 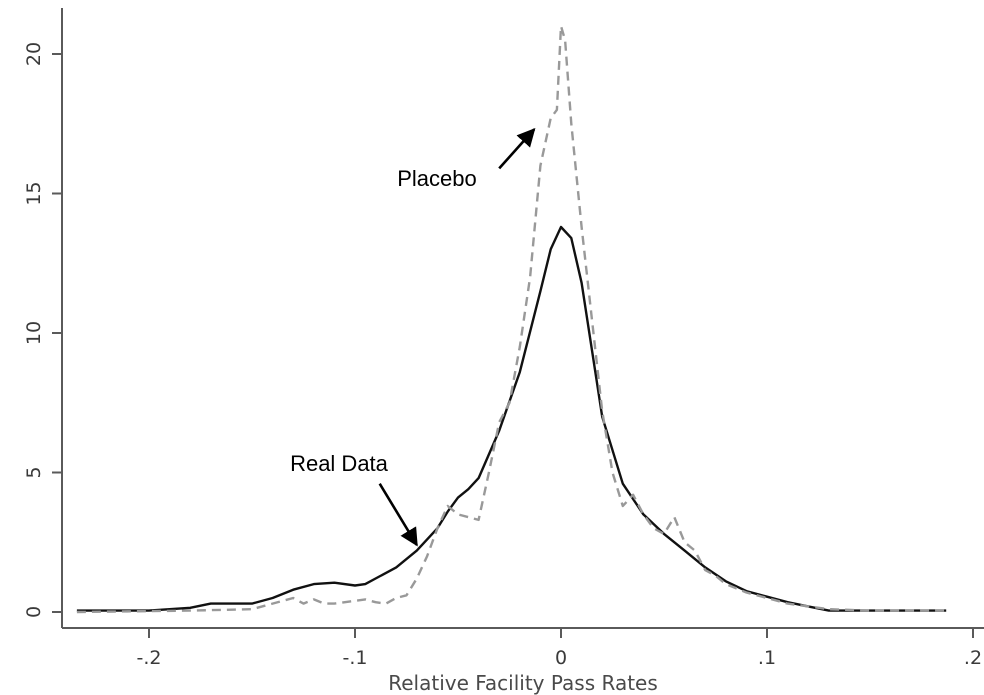 I want to click on y-tick-label: 0, so click(x=34, y=612).